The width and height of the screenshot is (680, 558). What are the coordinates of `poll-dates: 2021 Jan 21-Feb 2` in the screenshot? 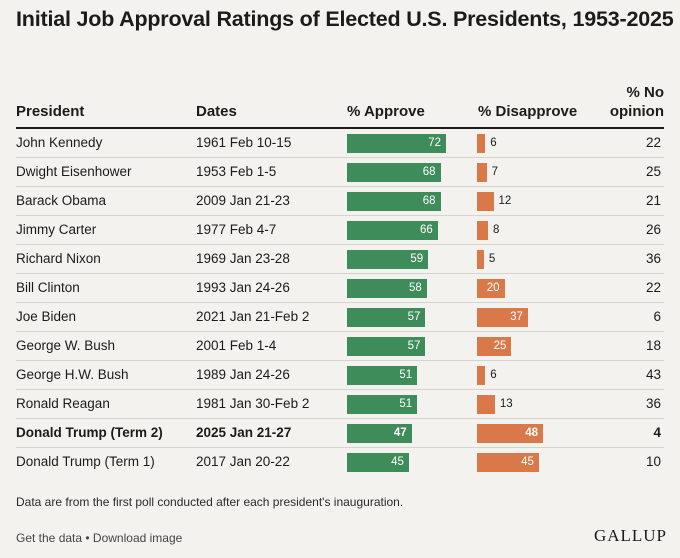 It's located at (253, 316).